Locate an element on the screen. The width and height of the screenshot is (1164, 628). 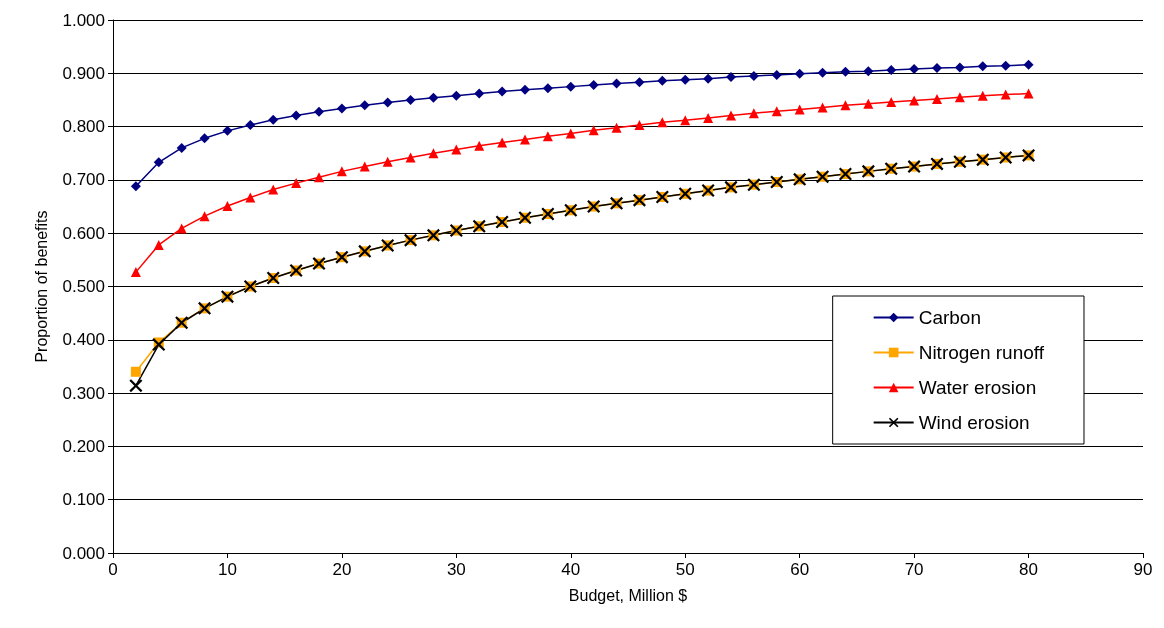
y-tick-label: 0.600 is located at coordinates (83, 233).